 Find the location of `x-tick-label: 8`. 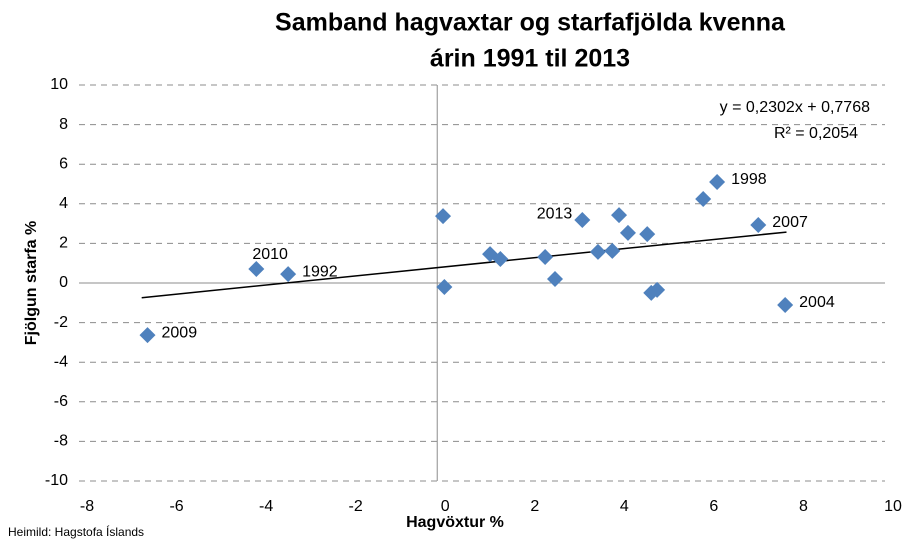

x-tick-label: 8 is located at coordinates (803, 506).